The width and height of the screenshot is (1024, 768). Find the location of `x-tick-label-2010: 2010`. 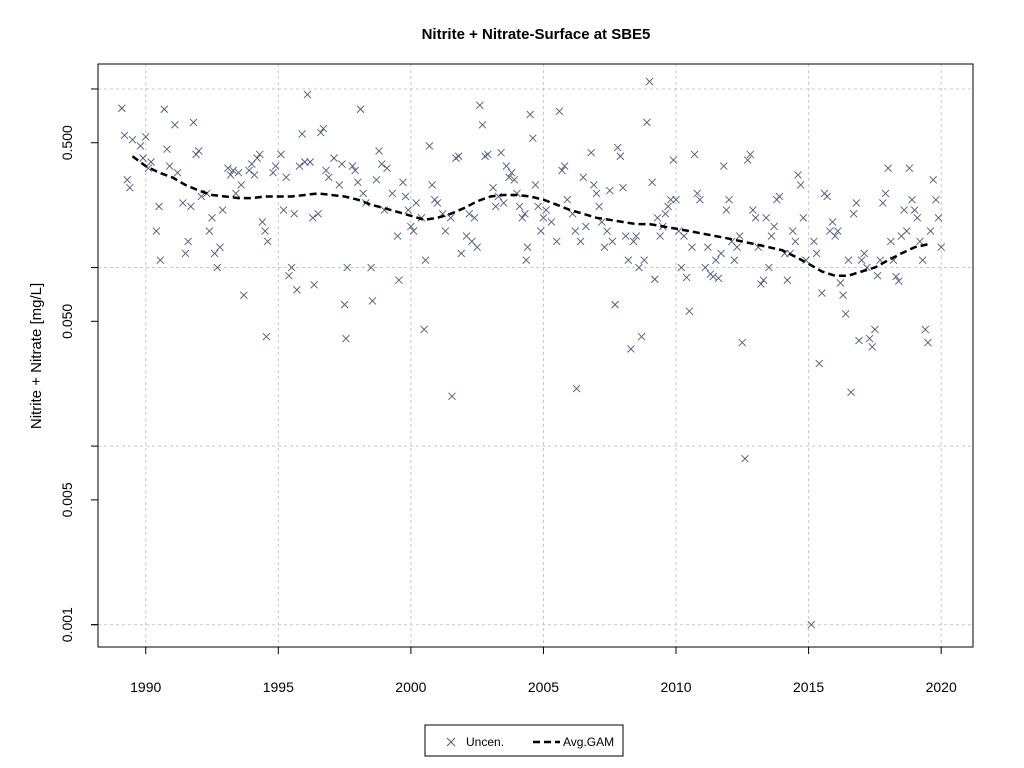

x-tick-label-2010: 2010 is located at coordinates (675, 687).